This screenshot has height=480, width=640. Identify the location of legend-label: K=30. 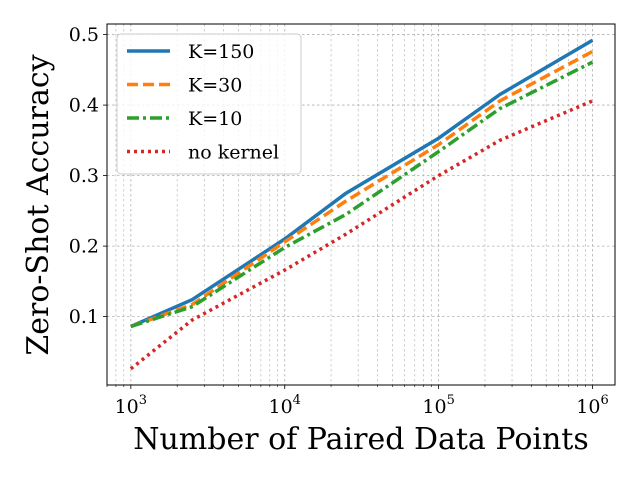
(215, 86).